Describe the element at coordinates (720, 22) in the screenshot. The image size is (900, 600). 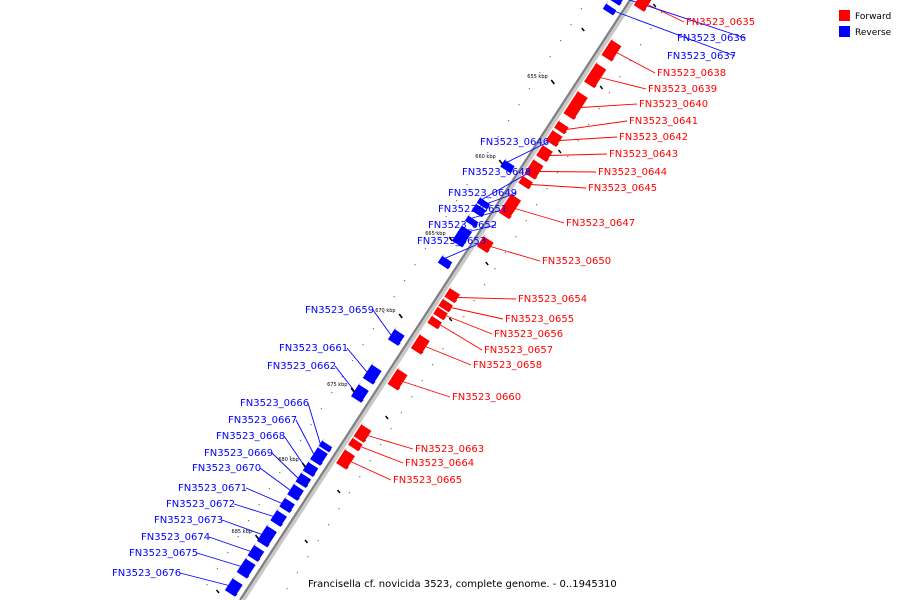
I see `gene-label: FN3523_0635` at that location.